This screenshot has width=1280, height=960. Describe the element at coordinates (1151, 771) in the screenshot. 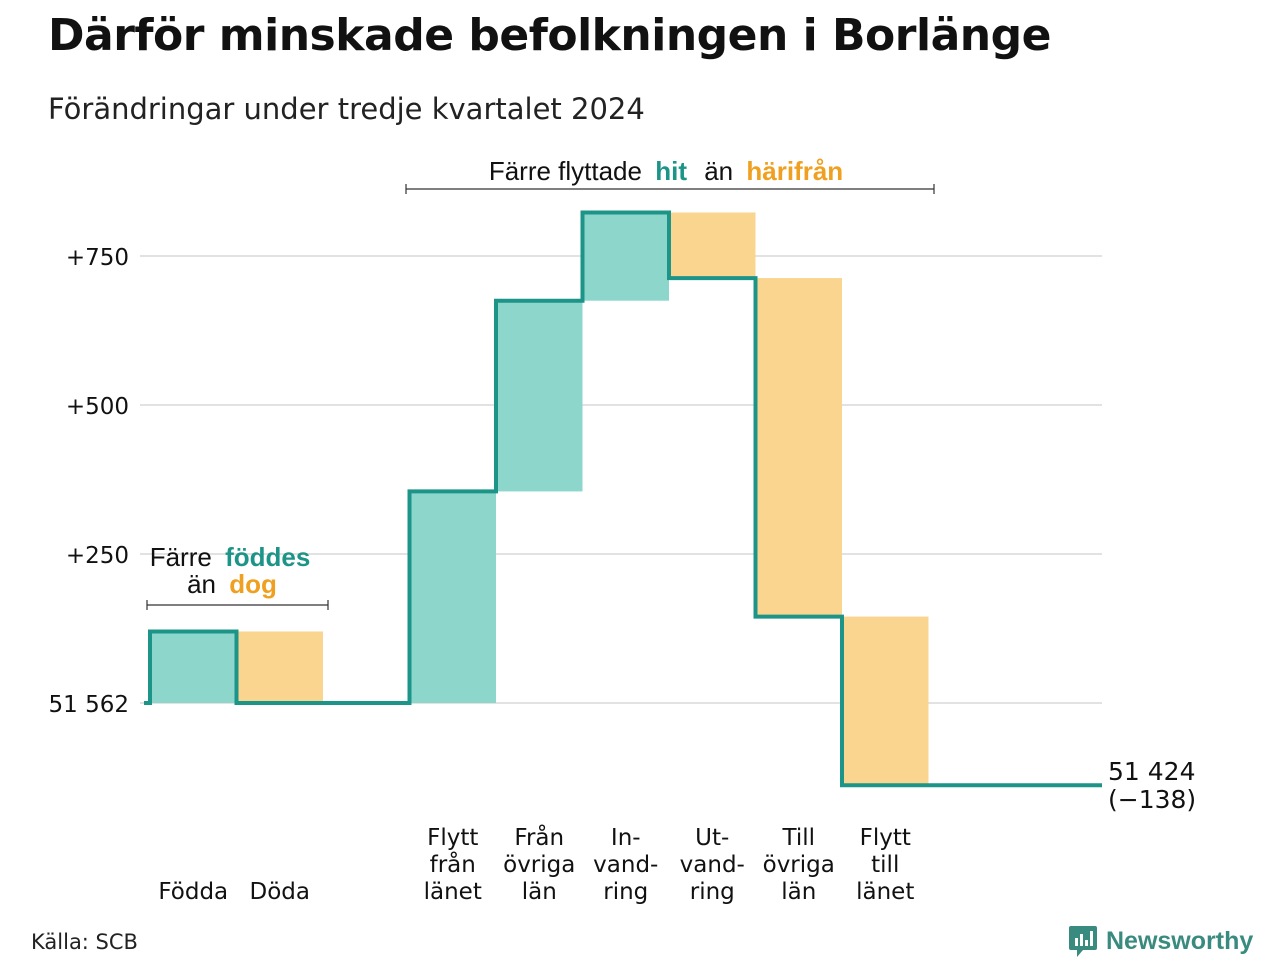

I see `end-value-label: 51 424` at that location.